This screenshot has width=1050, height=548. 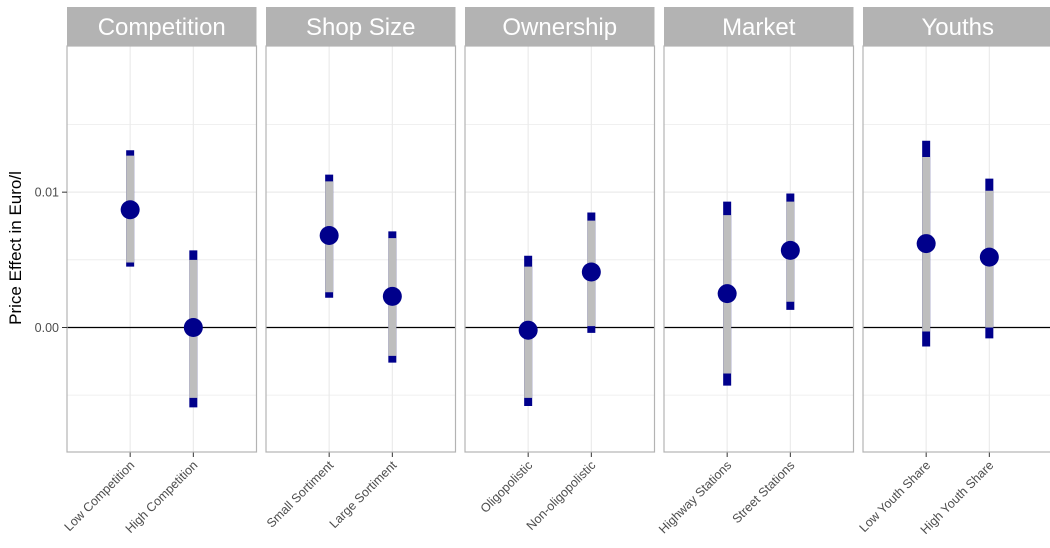 What do you see at coordinates (15, 248) in the screenshot?
I see `y-axis-label: Price Effect in Euro/l` at bounding box center [15, 248].